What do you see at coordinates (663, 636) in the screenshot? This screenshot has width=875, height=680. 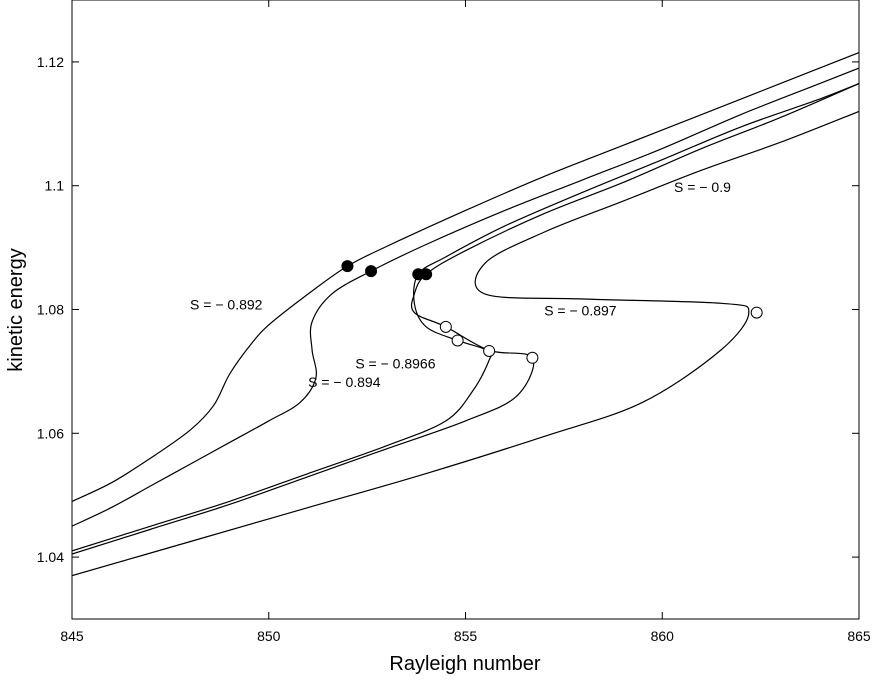 I see `x-tick-label: 860` at bounding box center [663, 636].